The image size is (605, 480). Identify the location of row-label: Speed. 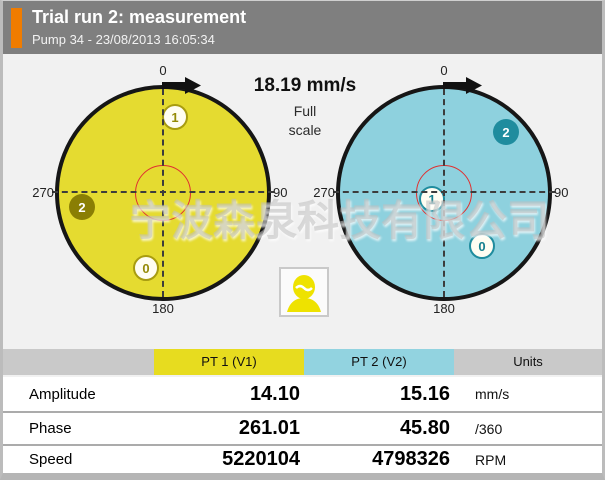
(51, 459).